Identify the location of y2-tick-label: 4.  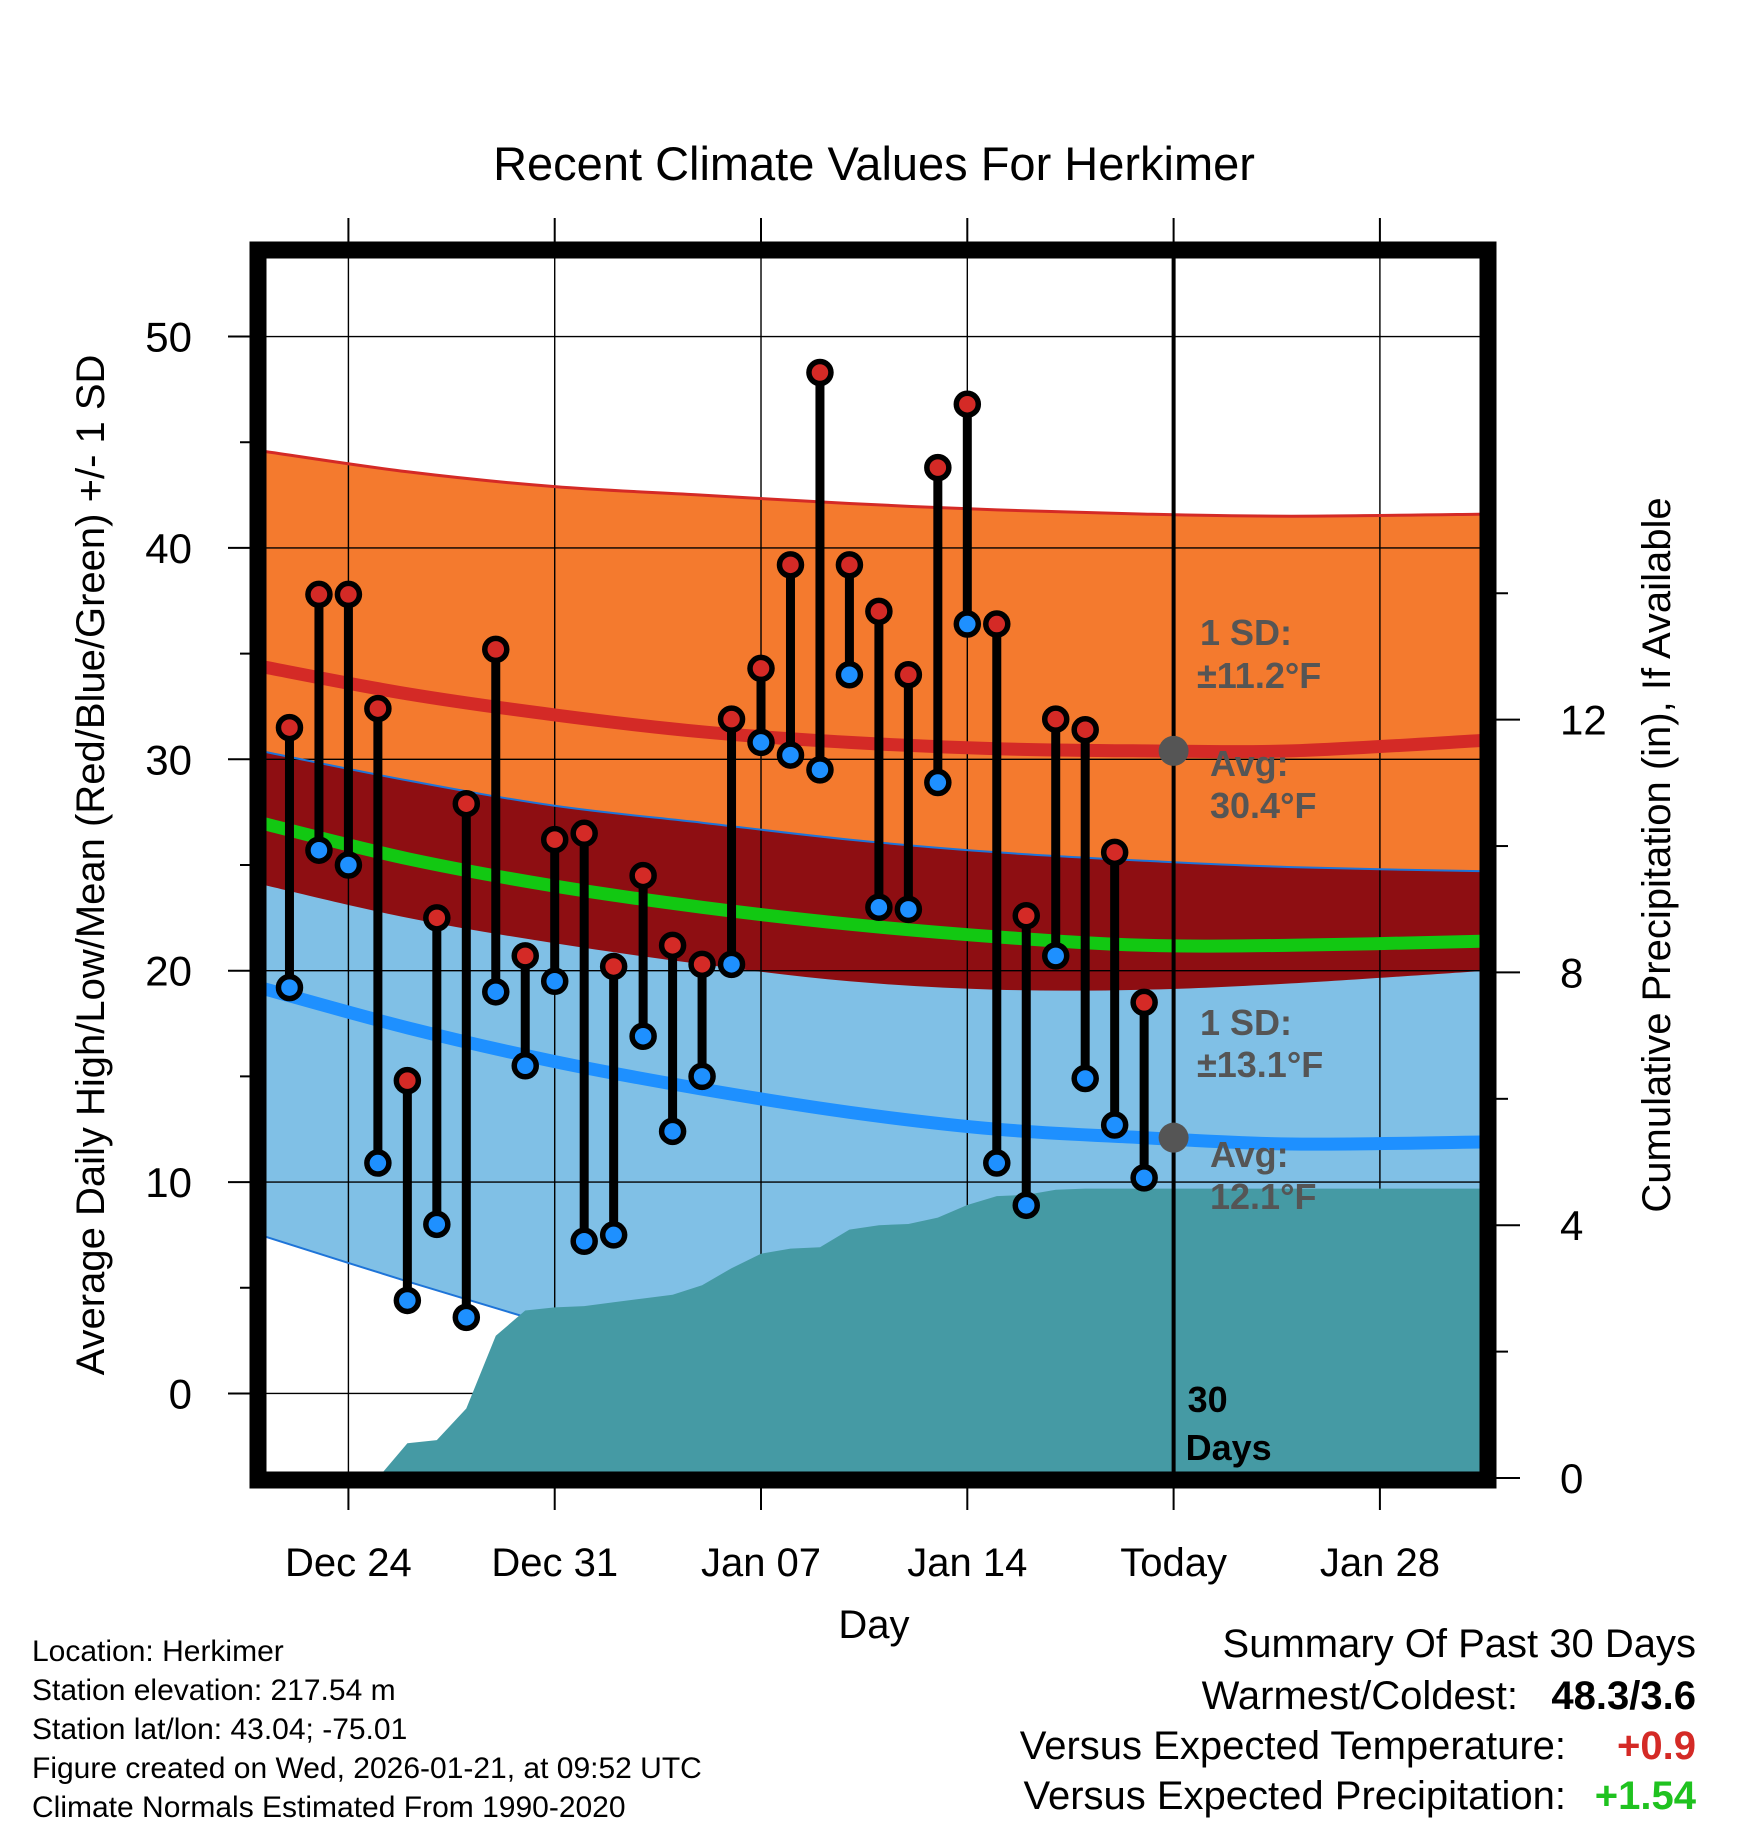
(1571, 1225).